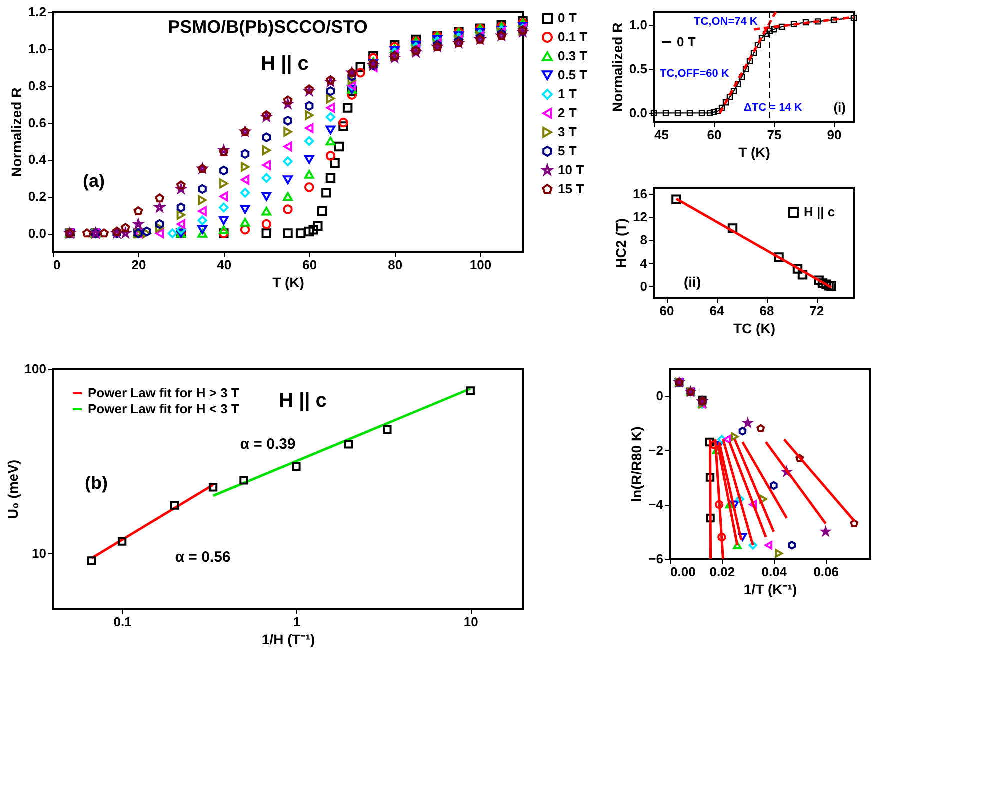  Describe the element at coordinates (571, 170) in the screenshot. I see `legend-label: 10 T` at that location.